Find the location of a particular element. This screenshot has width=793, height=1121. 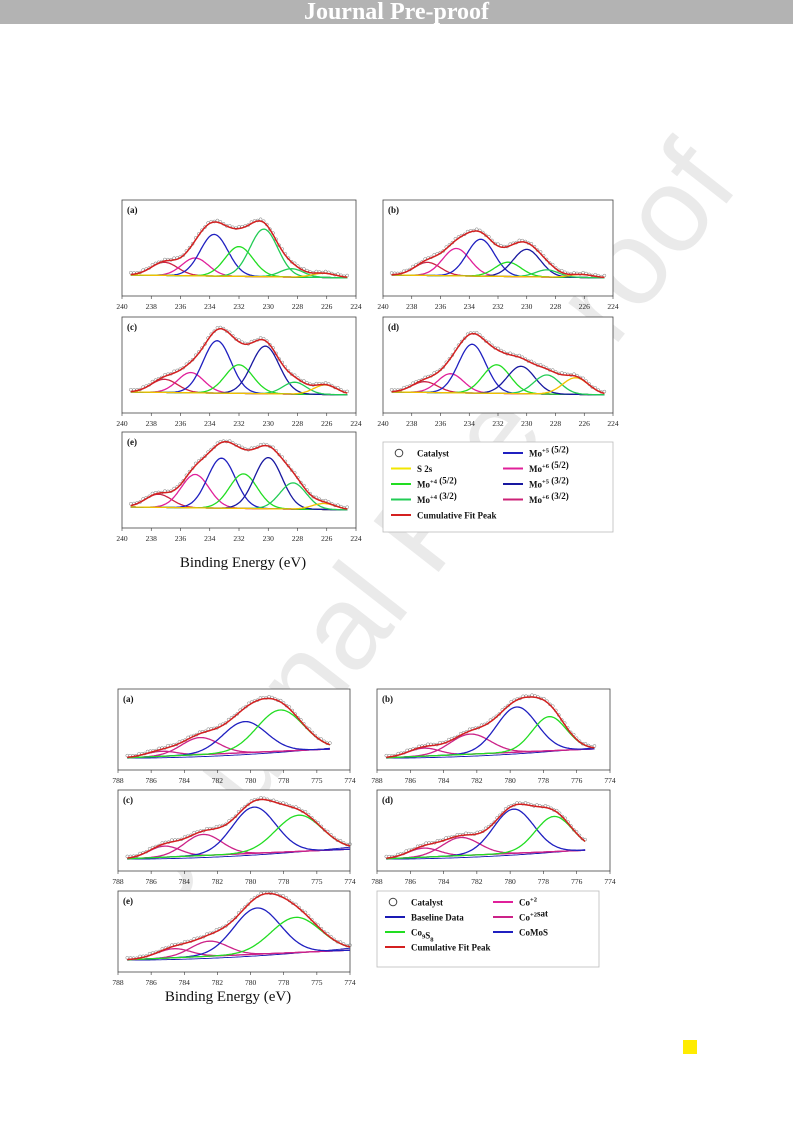

spectrum-panel: (c) 788 786 784 782 780 778 775 774 is located at coordinates (234, 837).